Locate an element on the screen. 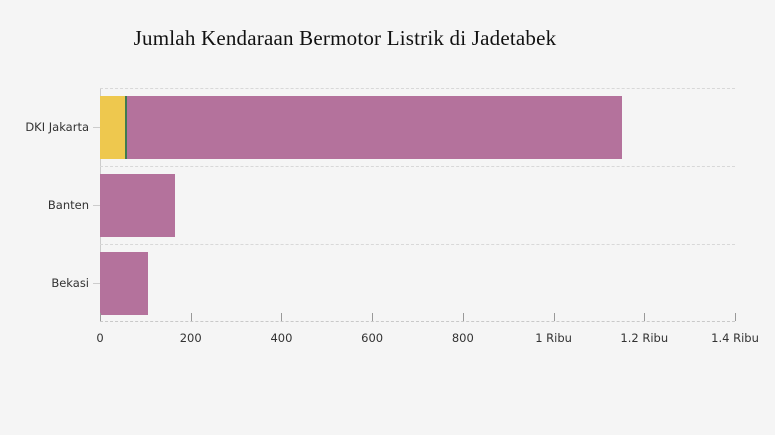 The image size is (775, 435). category-label-row: Banten is located at coordinates (50, 205).